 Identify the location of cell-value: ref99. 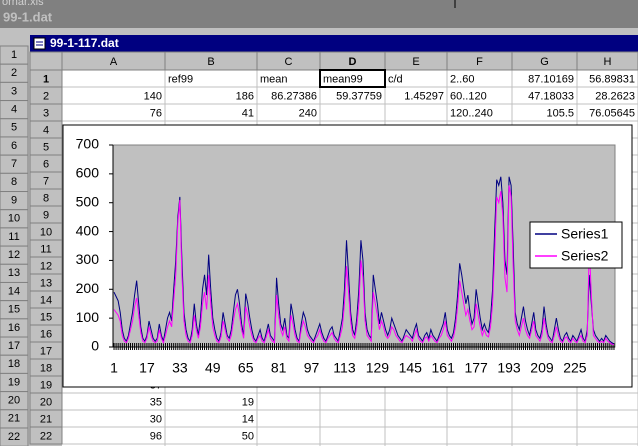
(180, 79).